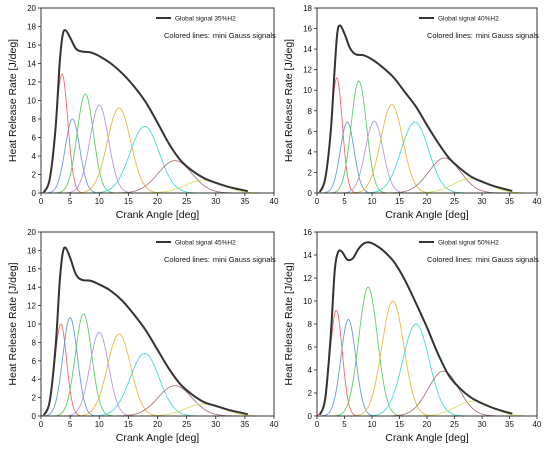  What do you see at coordinates (31, 8) in the screenshot?
I see `y-tick-label: 20` at bounding box center [31, 8].